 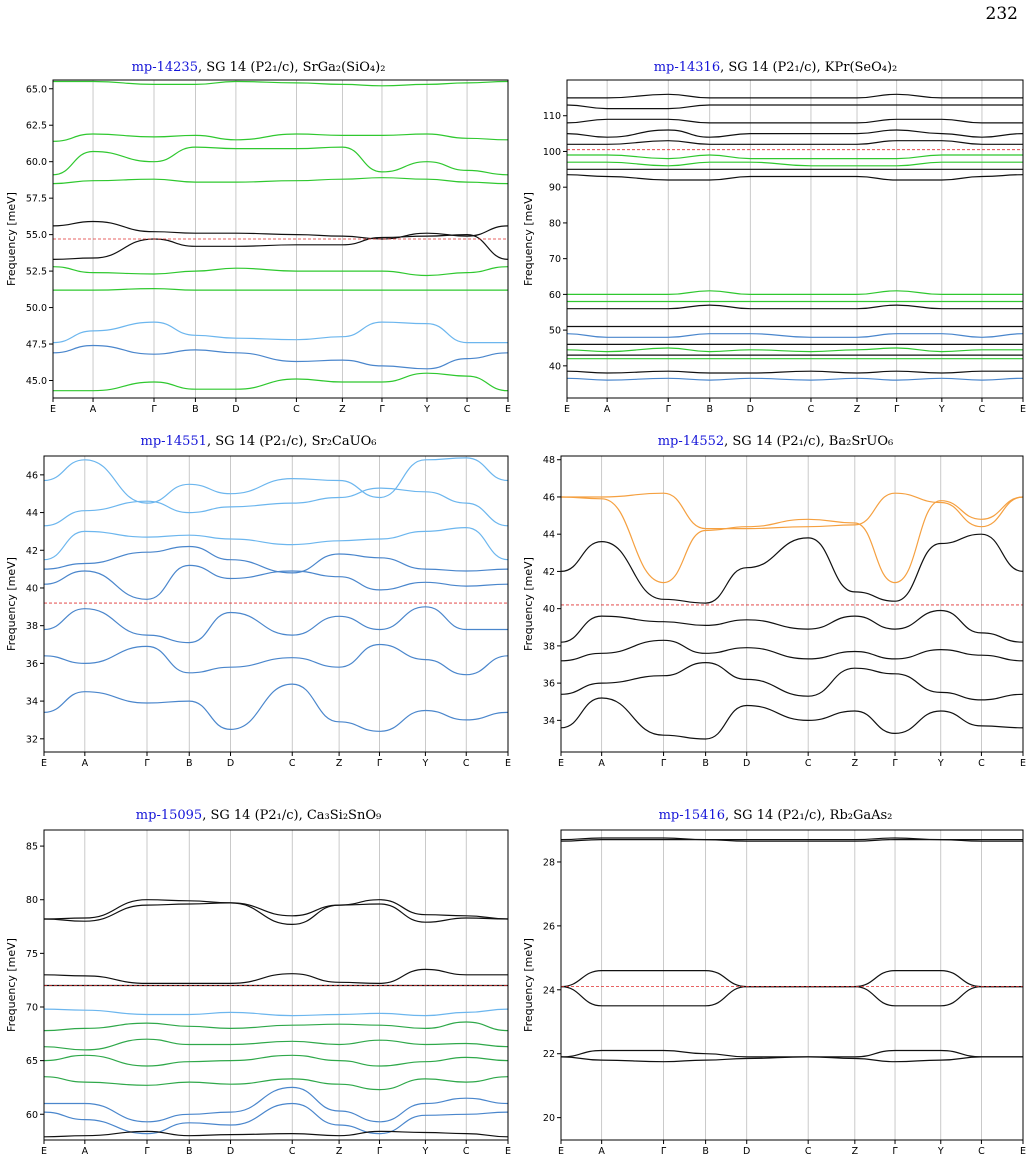 What do you see at coordinates (292, 815) in the screenshot?
I see `chart-title-text: , SG 14 (P2₁/c), Ca₃Si₂SnO₉` at bounding box center [292, 815].